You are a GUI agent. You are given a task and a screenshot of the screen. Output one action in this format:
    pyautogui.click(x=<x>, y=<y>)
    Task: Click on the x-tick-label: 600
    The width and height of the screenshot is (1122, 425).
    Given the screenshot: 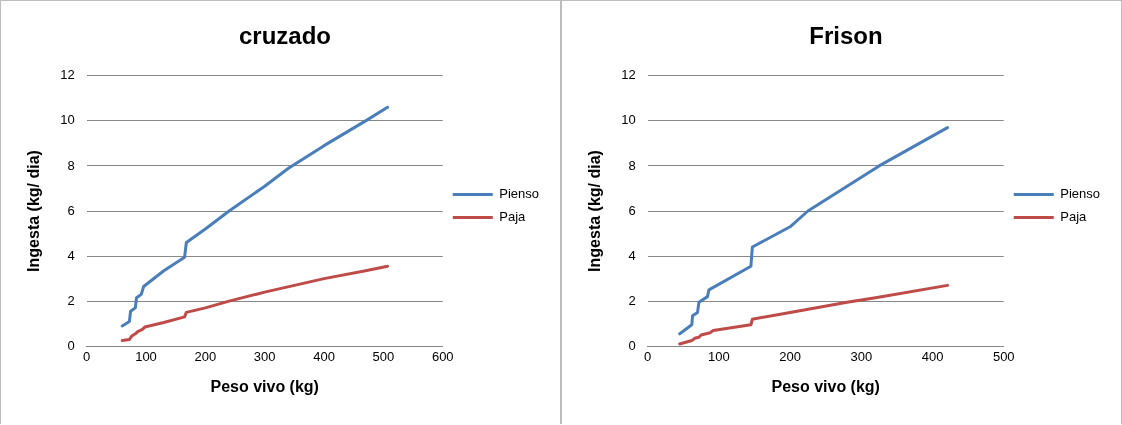 What is the action you would take?
    pyautogui.click(x=442, y=356)
    